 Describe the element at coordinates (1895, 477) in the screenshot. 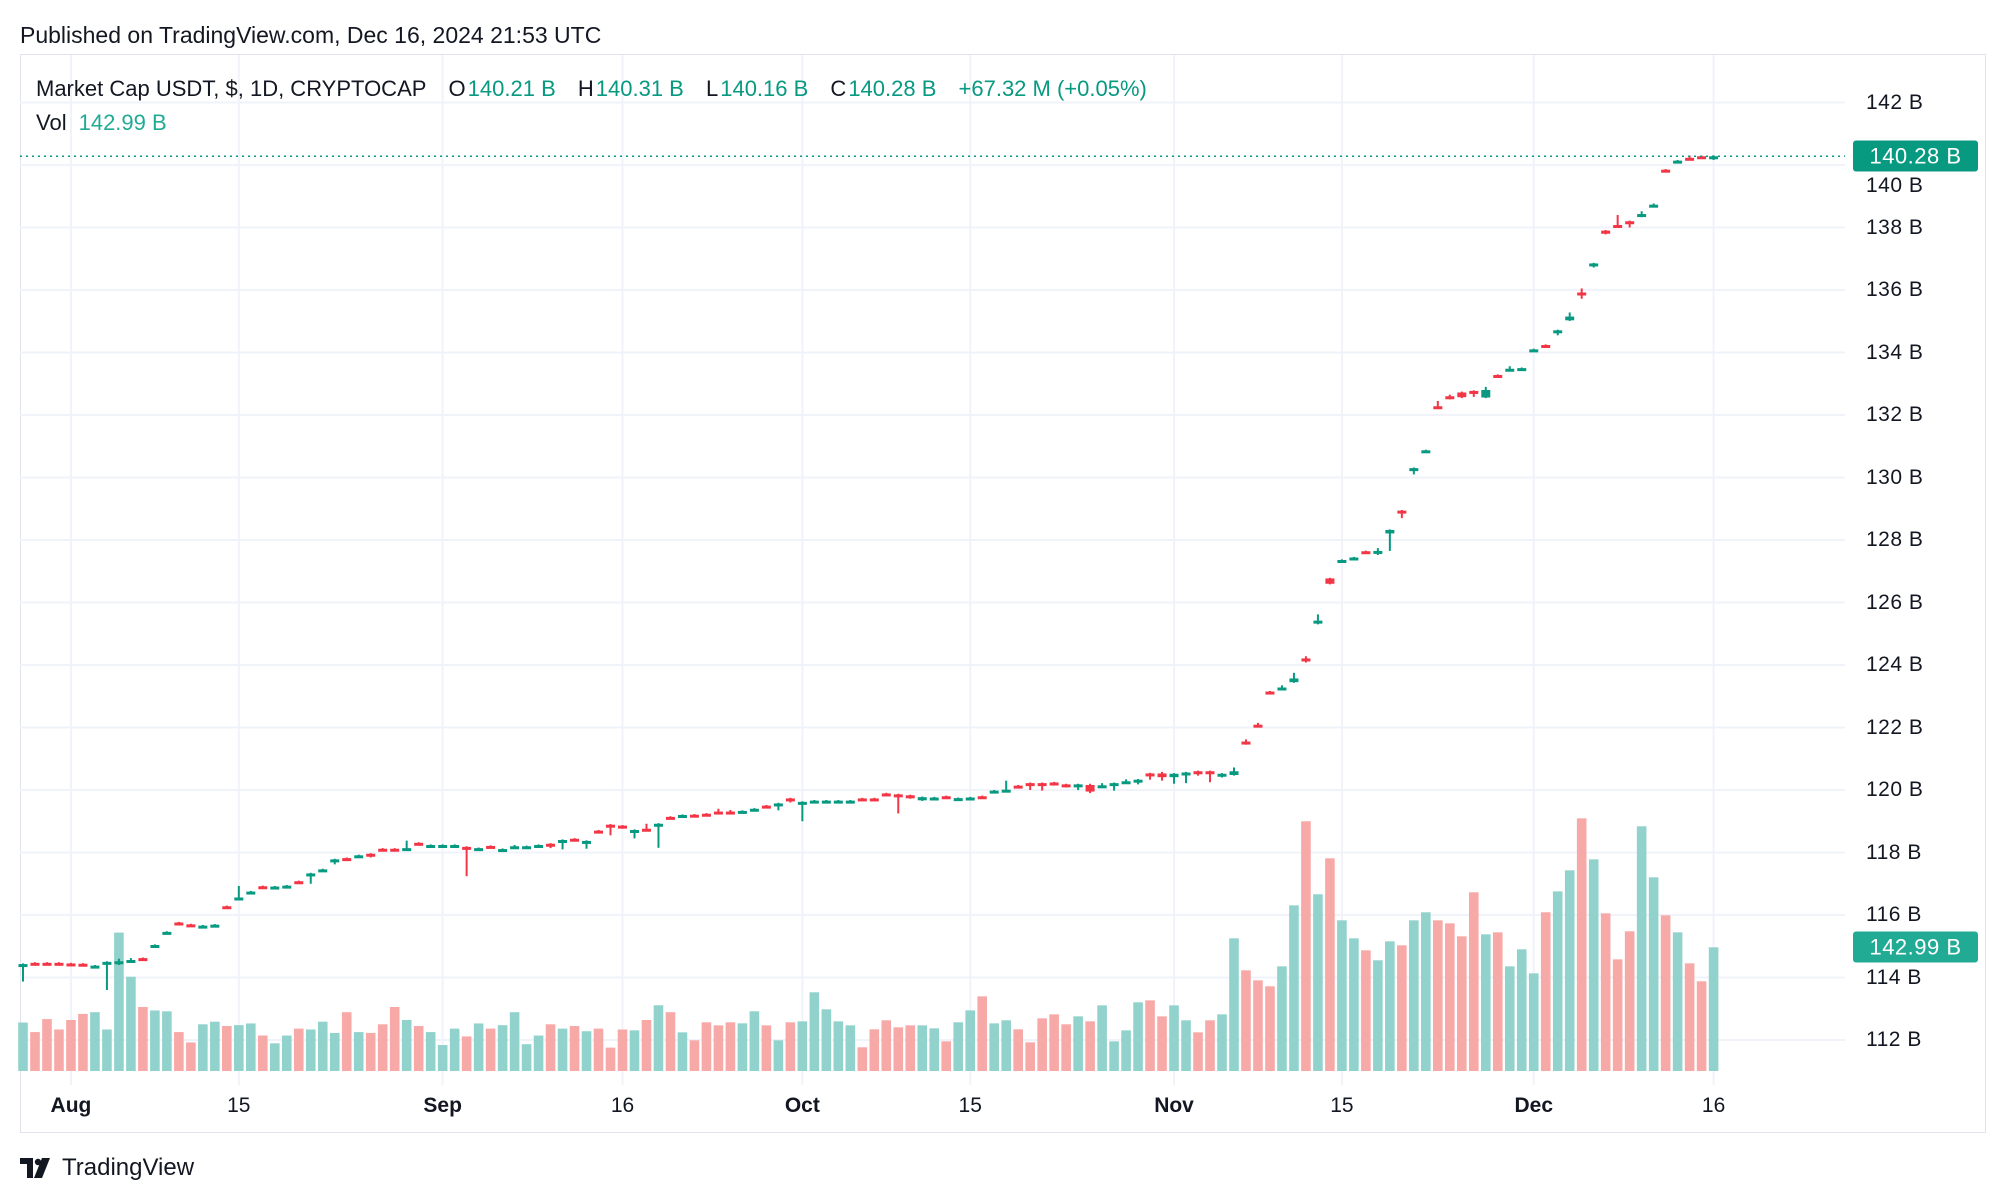

I see `price-tick-label: 130 B` at that location.